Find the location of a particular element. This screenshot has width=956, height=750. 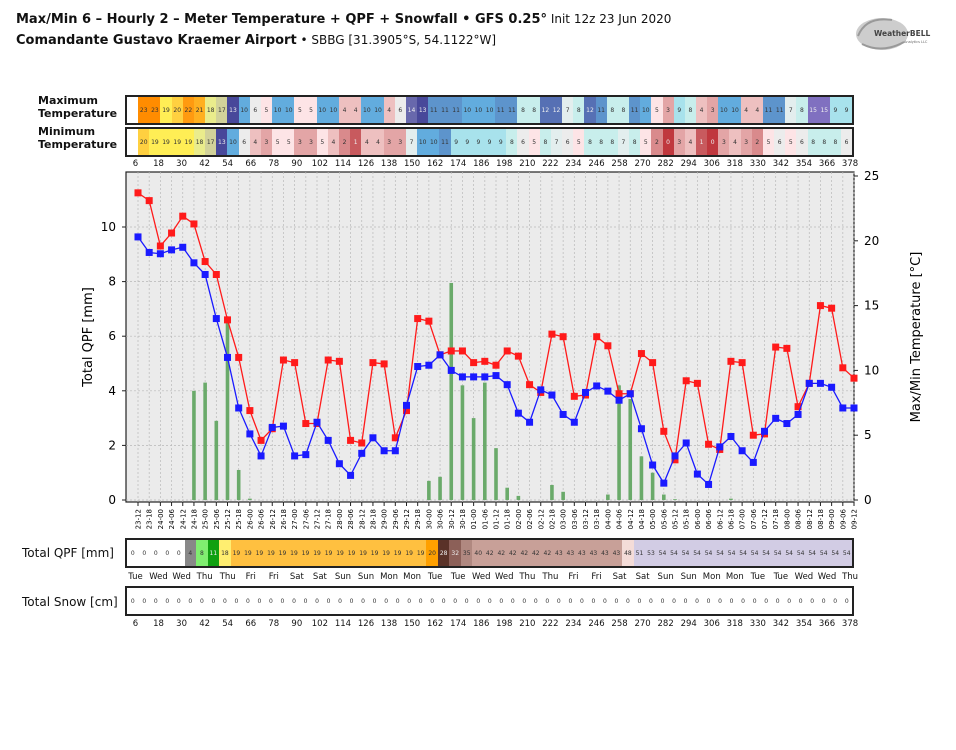

forecast-hour-tick: 42 is located at coordinates (205, 164).